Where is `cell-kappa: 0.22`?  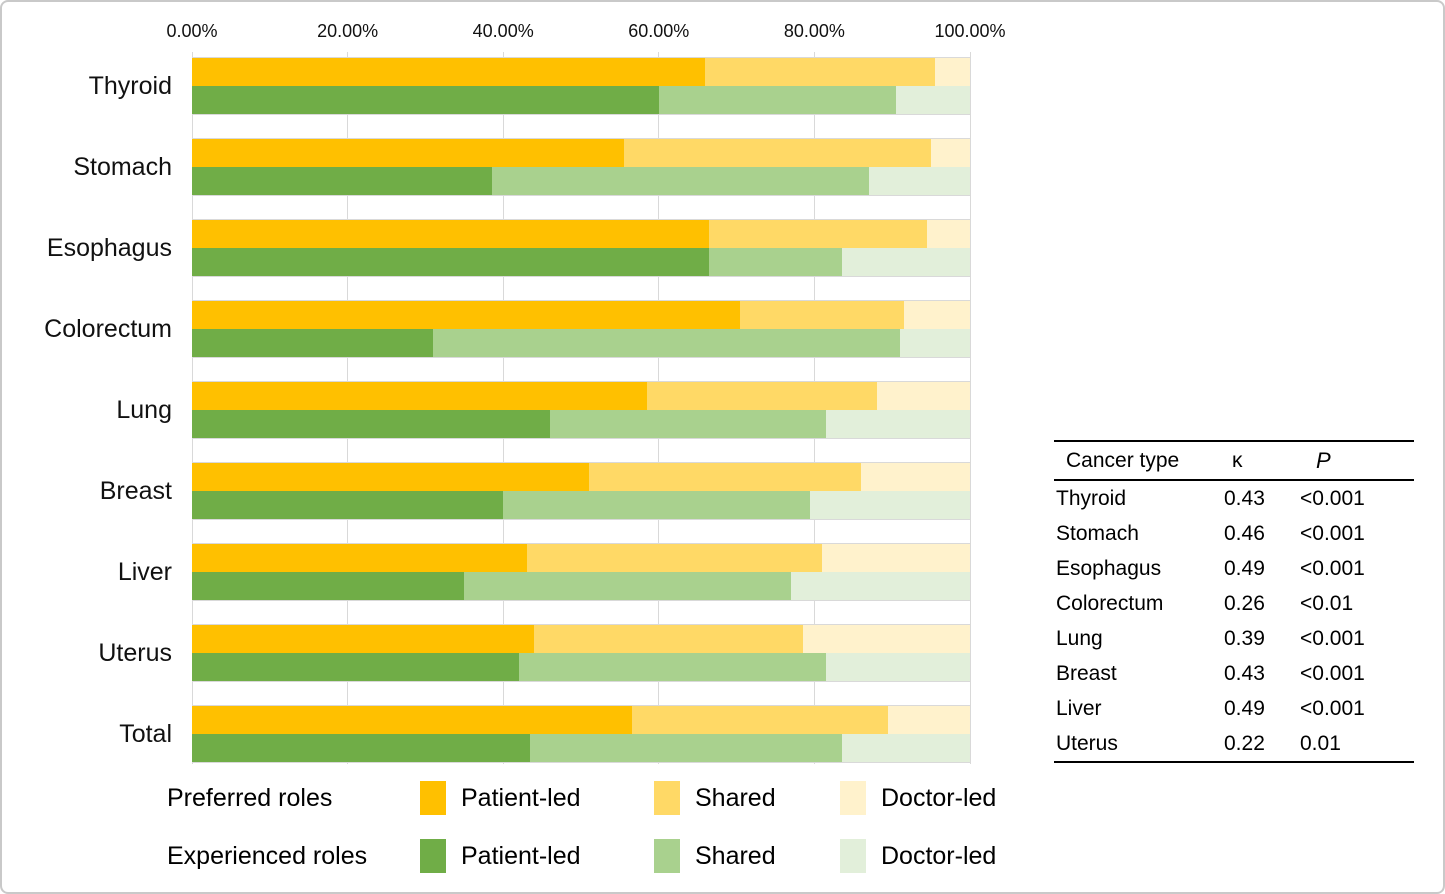 cell-kappa: 0.22 is located at coordinates (1244, 743).